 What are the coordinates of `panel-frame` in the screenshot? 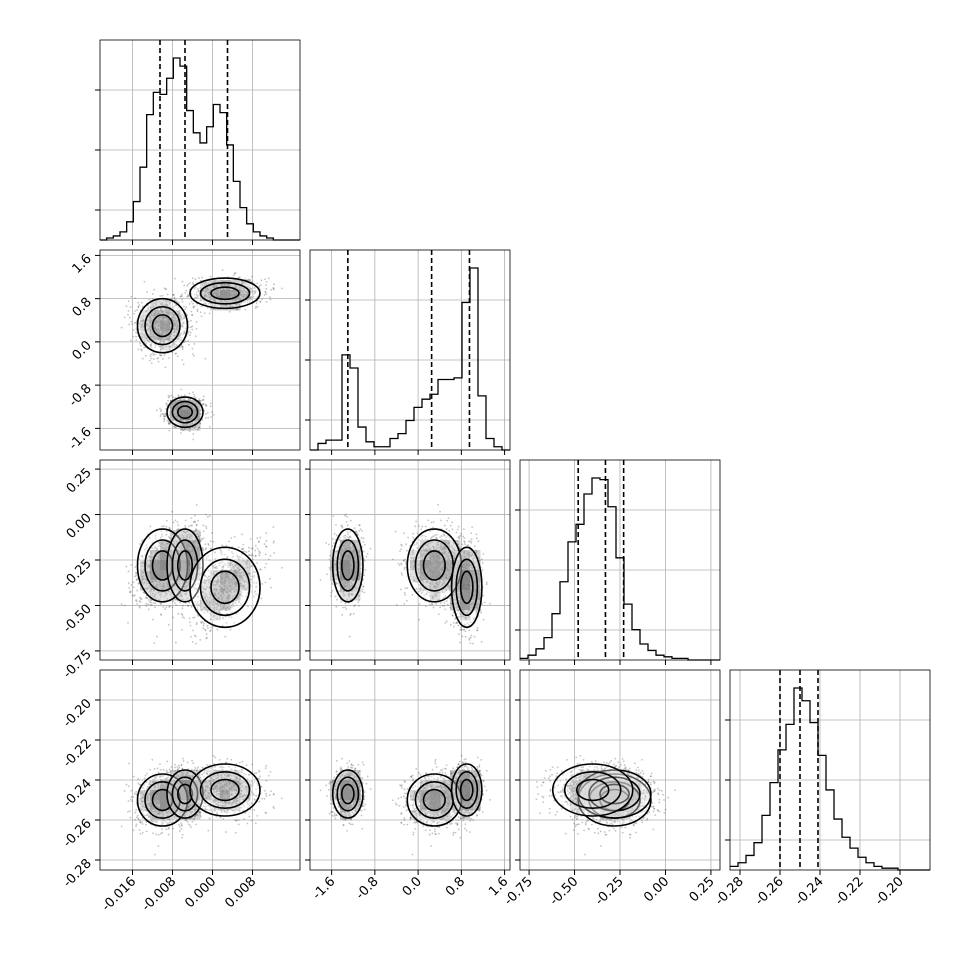 It's located at (620, 560).